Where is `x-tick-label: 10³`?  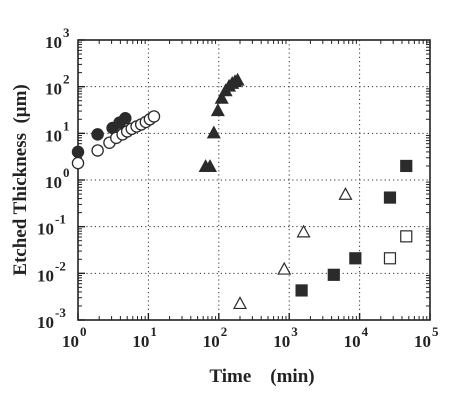
x-tick-label: 10³ is located at coordinates (285, 337).